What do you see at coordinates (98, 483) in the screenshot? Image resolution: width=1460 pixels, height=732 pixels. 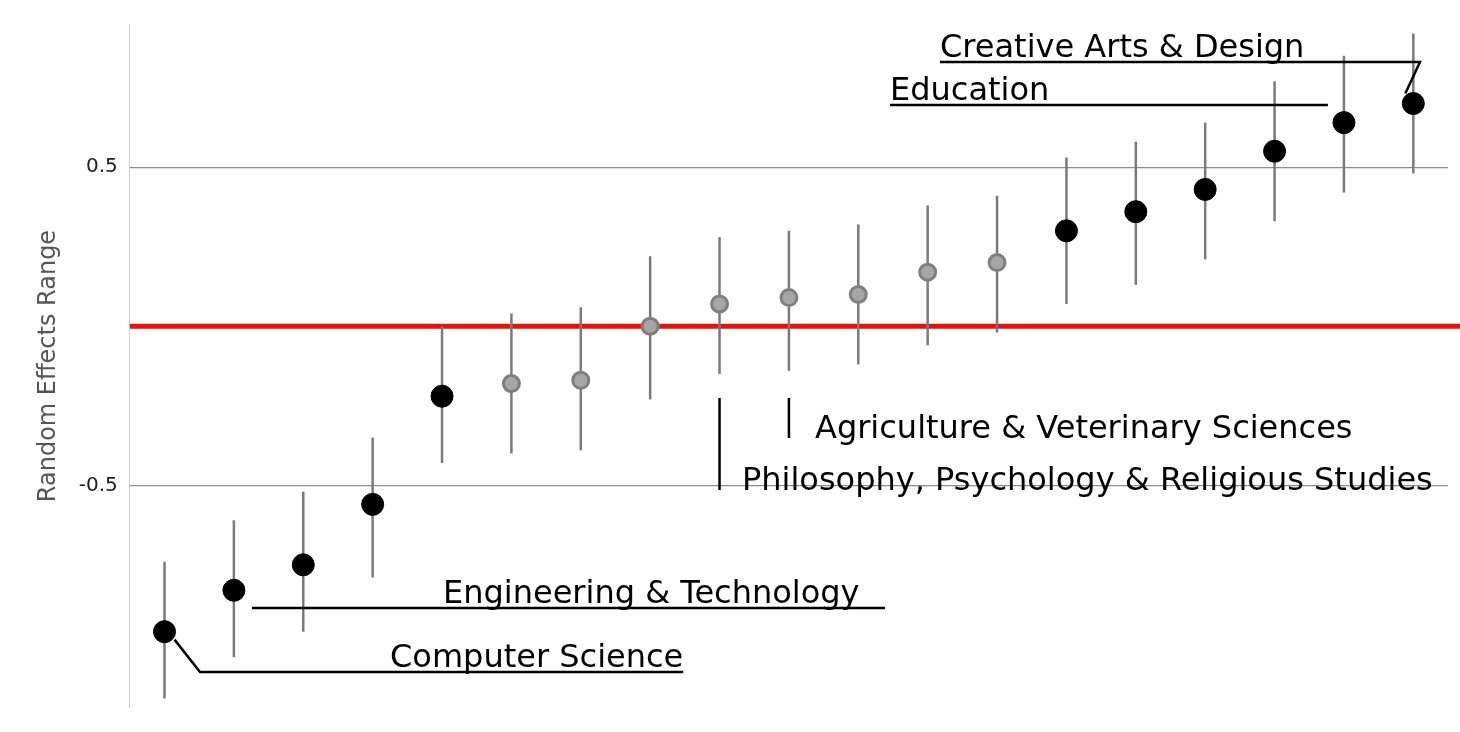 I see `y-tick-label: -0.5` at bounding box center [98, 483].